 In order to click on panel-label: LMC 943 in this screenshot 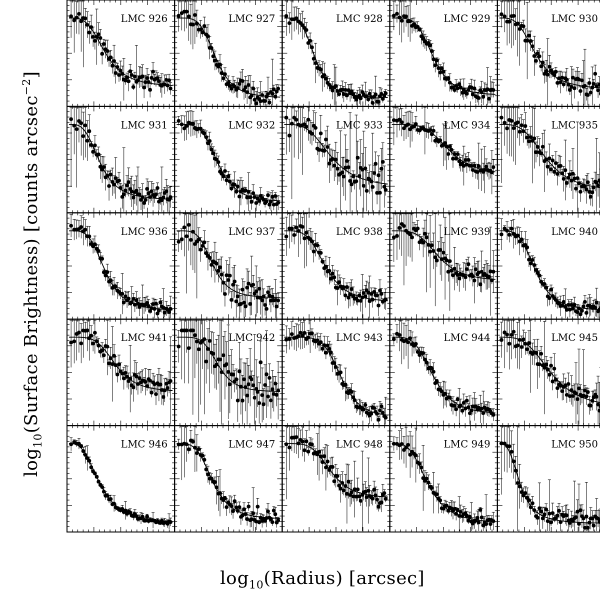, I will do `click(359, 338)`.